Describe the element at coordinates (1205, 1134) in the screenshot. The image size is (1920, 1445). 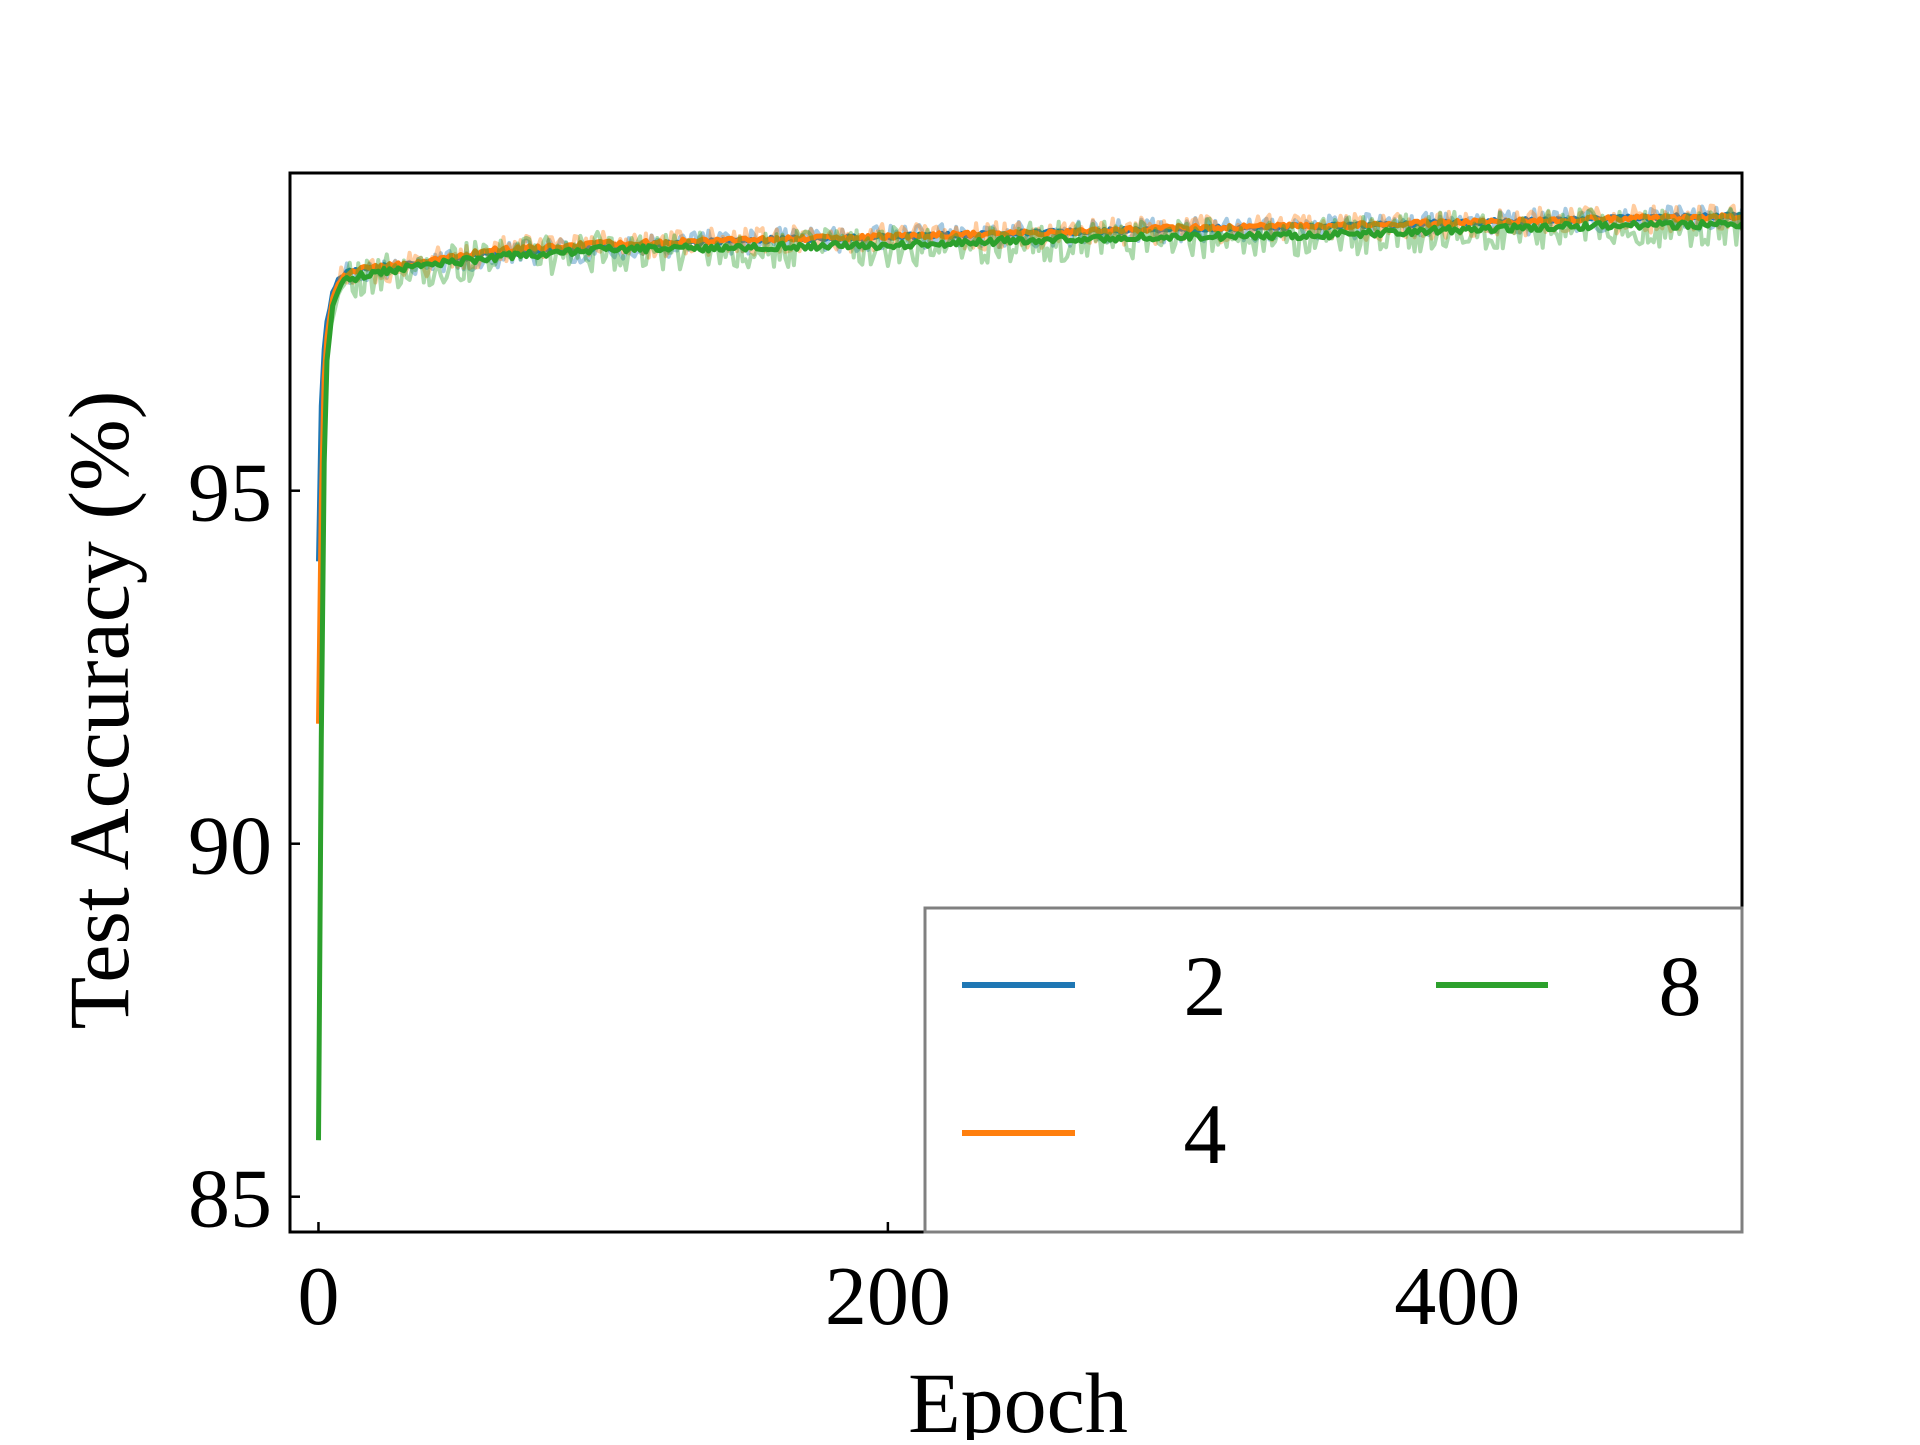
I see `legend-label-4: 4` at that location.